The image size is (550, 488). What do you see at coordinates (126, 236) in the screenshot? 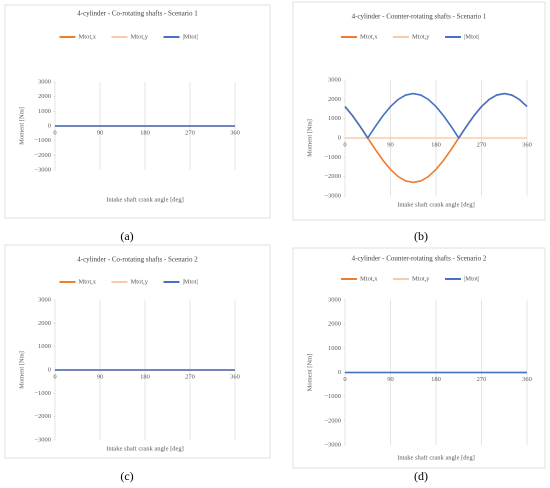
I see `panel-label: (a)` at bounding box center [126, 236].